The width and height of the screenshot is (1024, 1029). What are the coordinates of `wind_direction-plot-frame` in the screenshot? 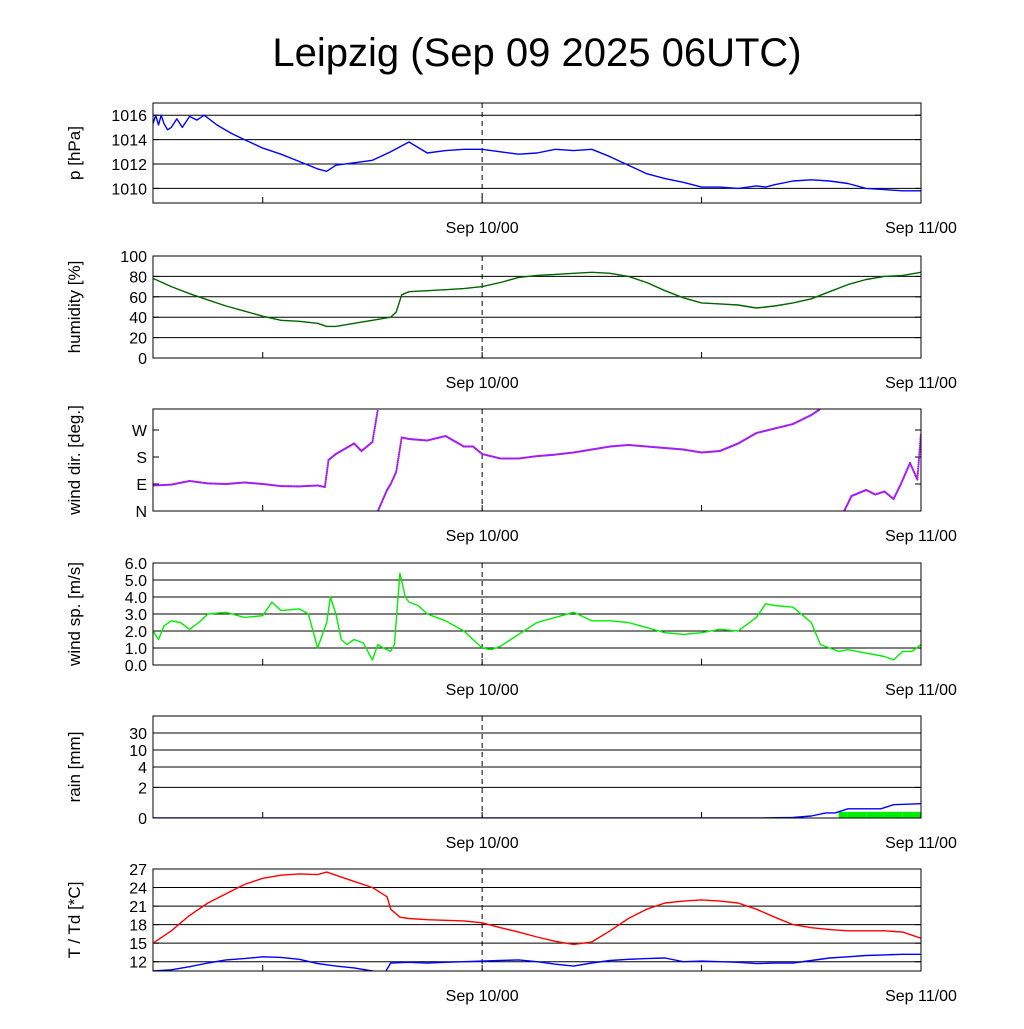 It's located at (537, 460).